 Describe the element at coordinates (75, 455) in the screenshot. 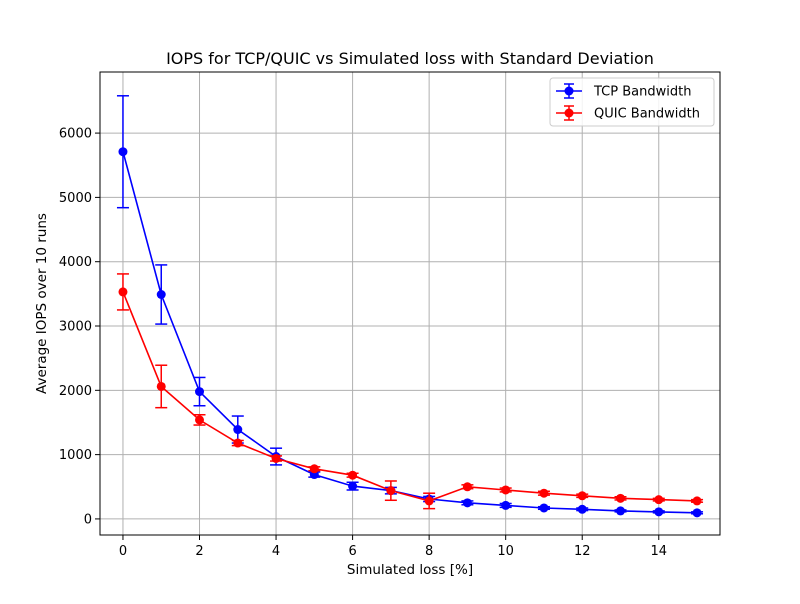

I see `y-tick-label: 1000` at that location.